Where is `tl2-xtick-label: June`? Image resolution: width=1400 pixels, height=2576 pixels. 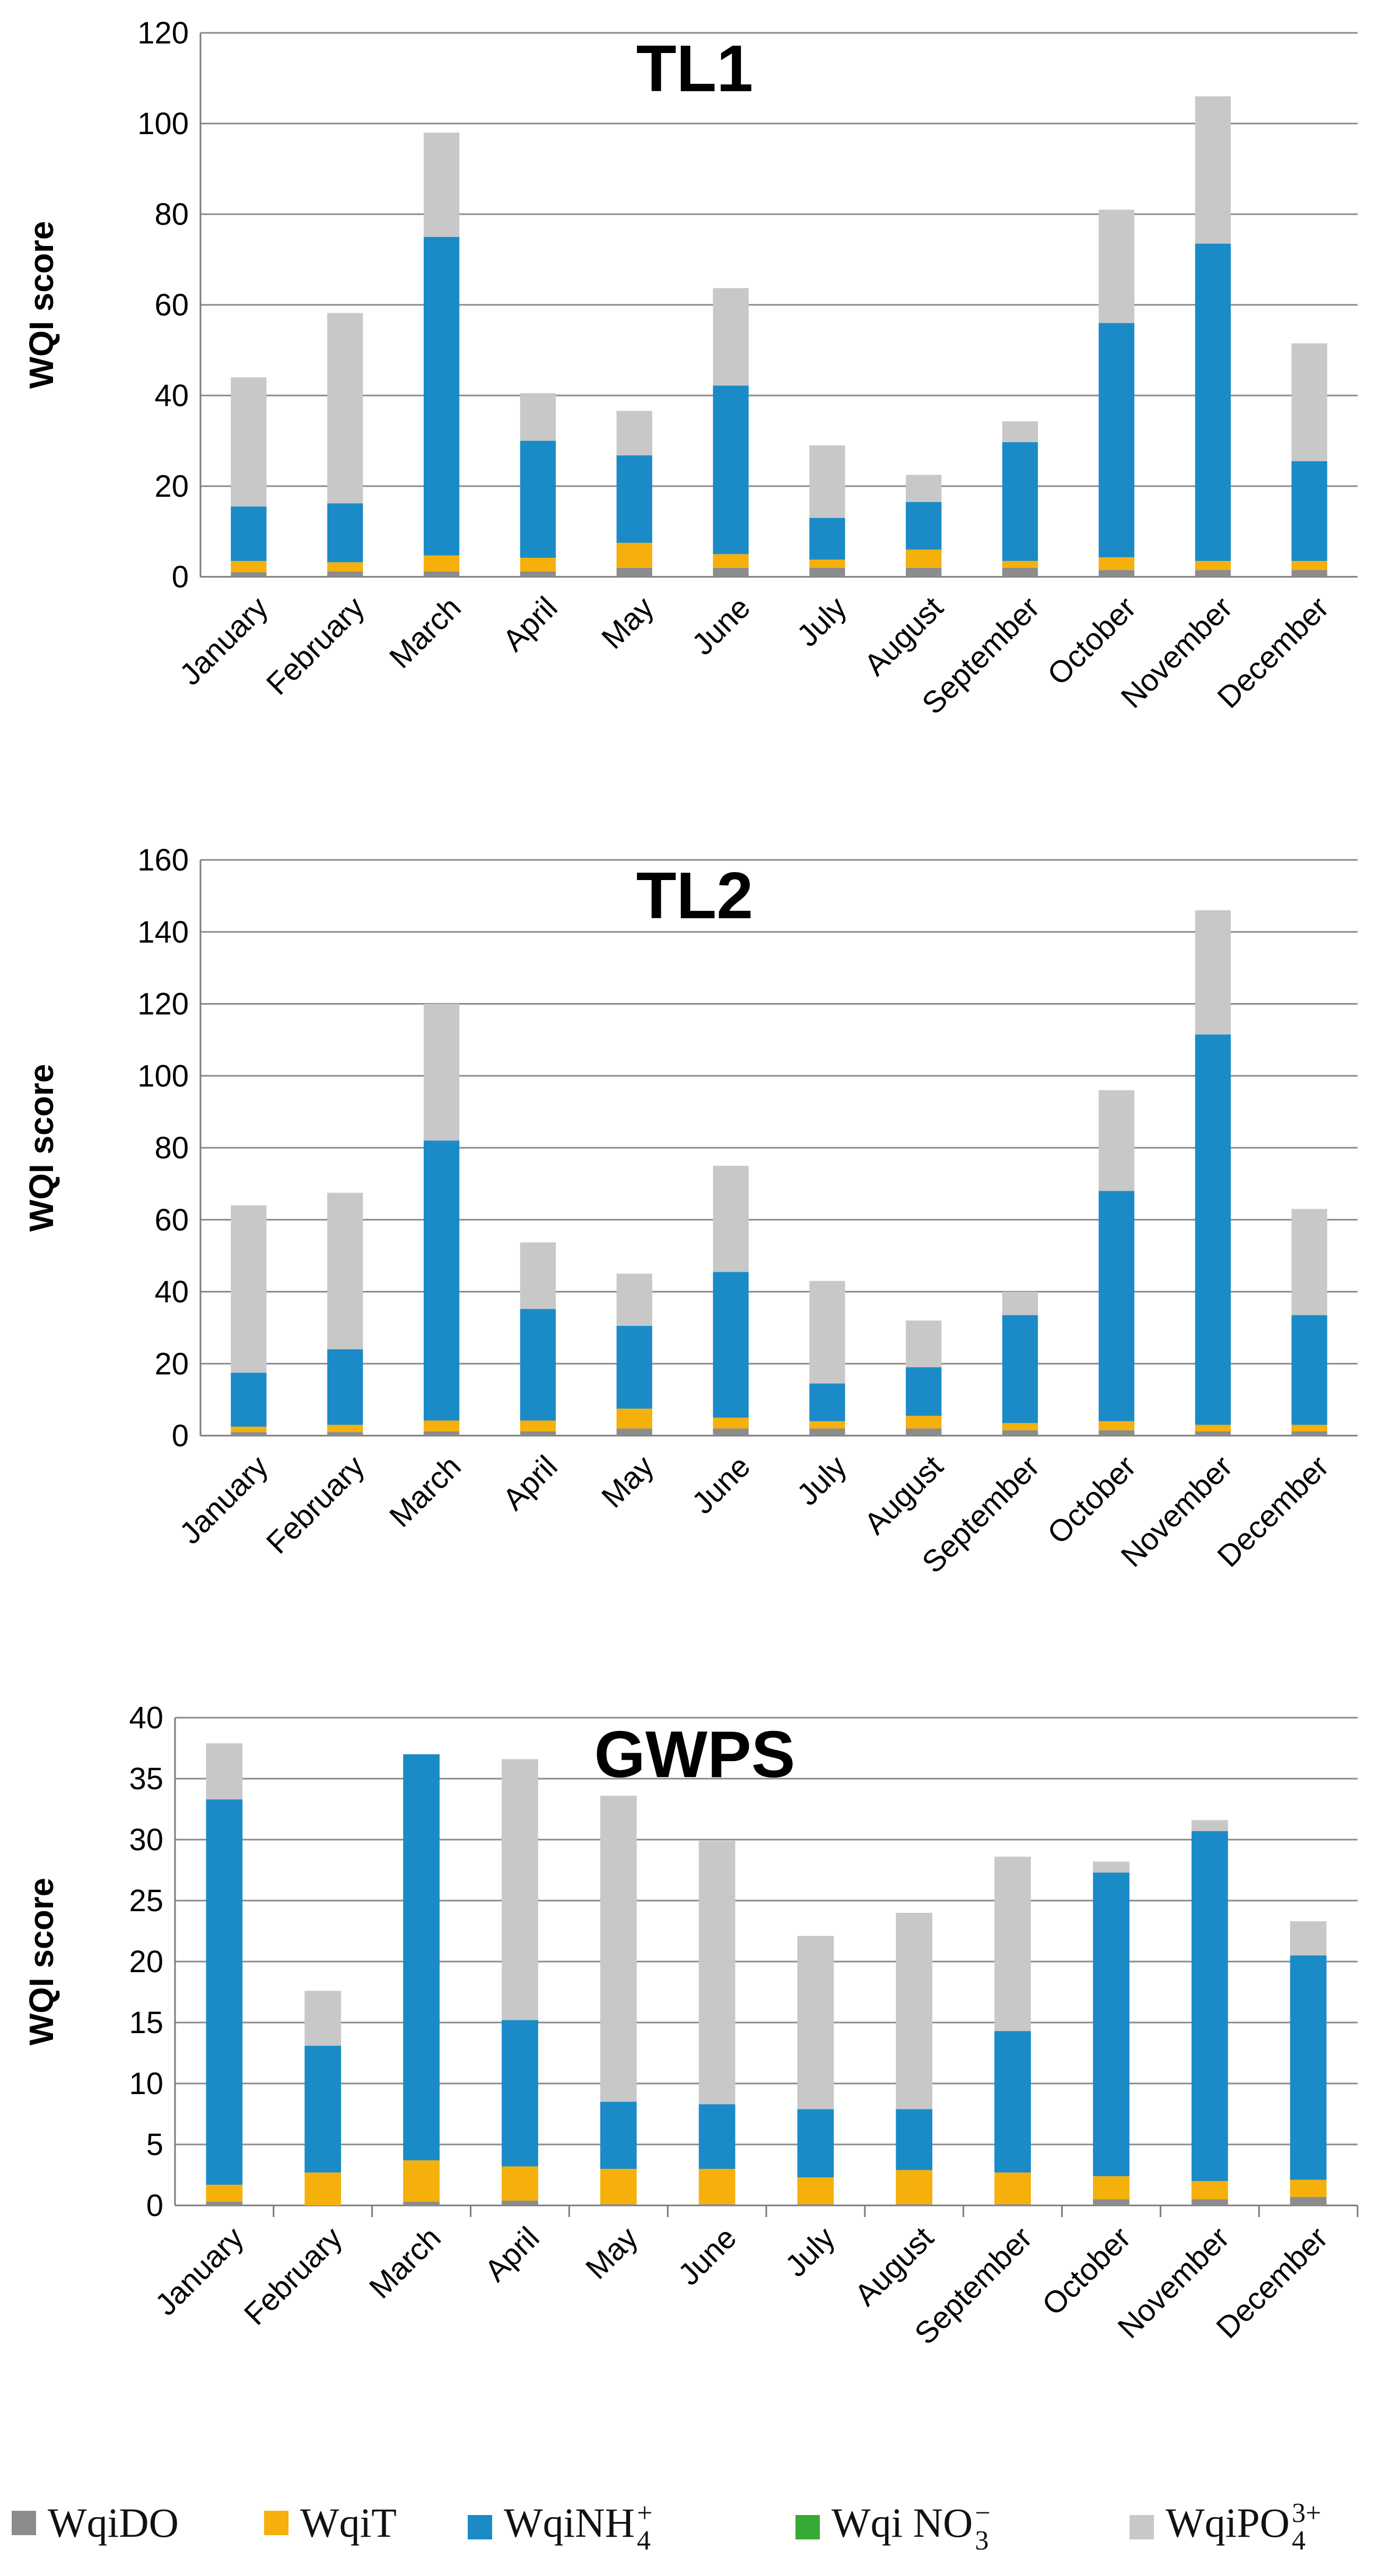
tl2-xtick-label: June is located at coordinates (721, 1484).